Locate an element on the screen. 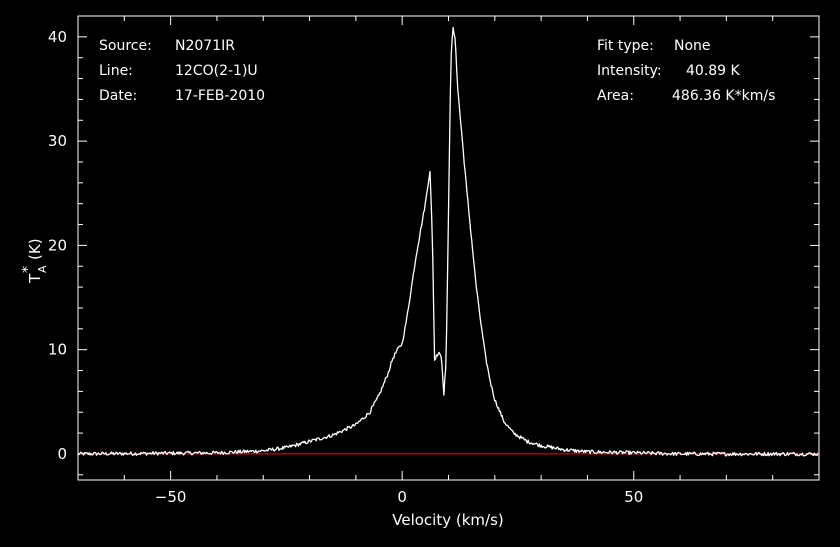  y-axis-title-superscript: * is located at coordinates (28, 269).